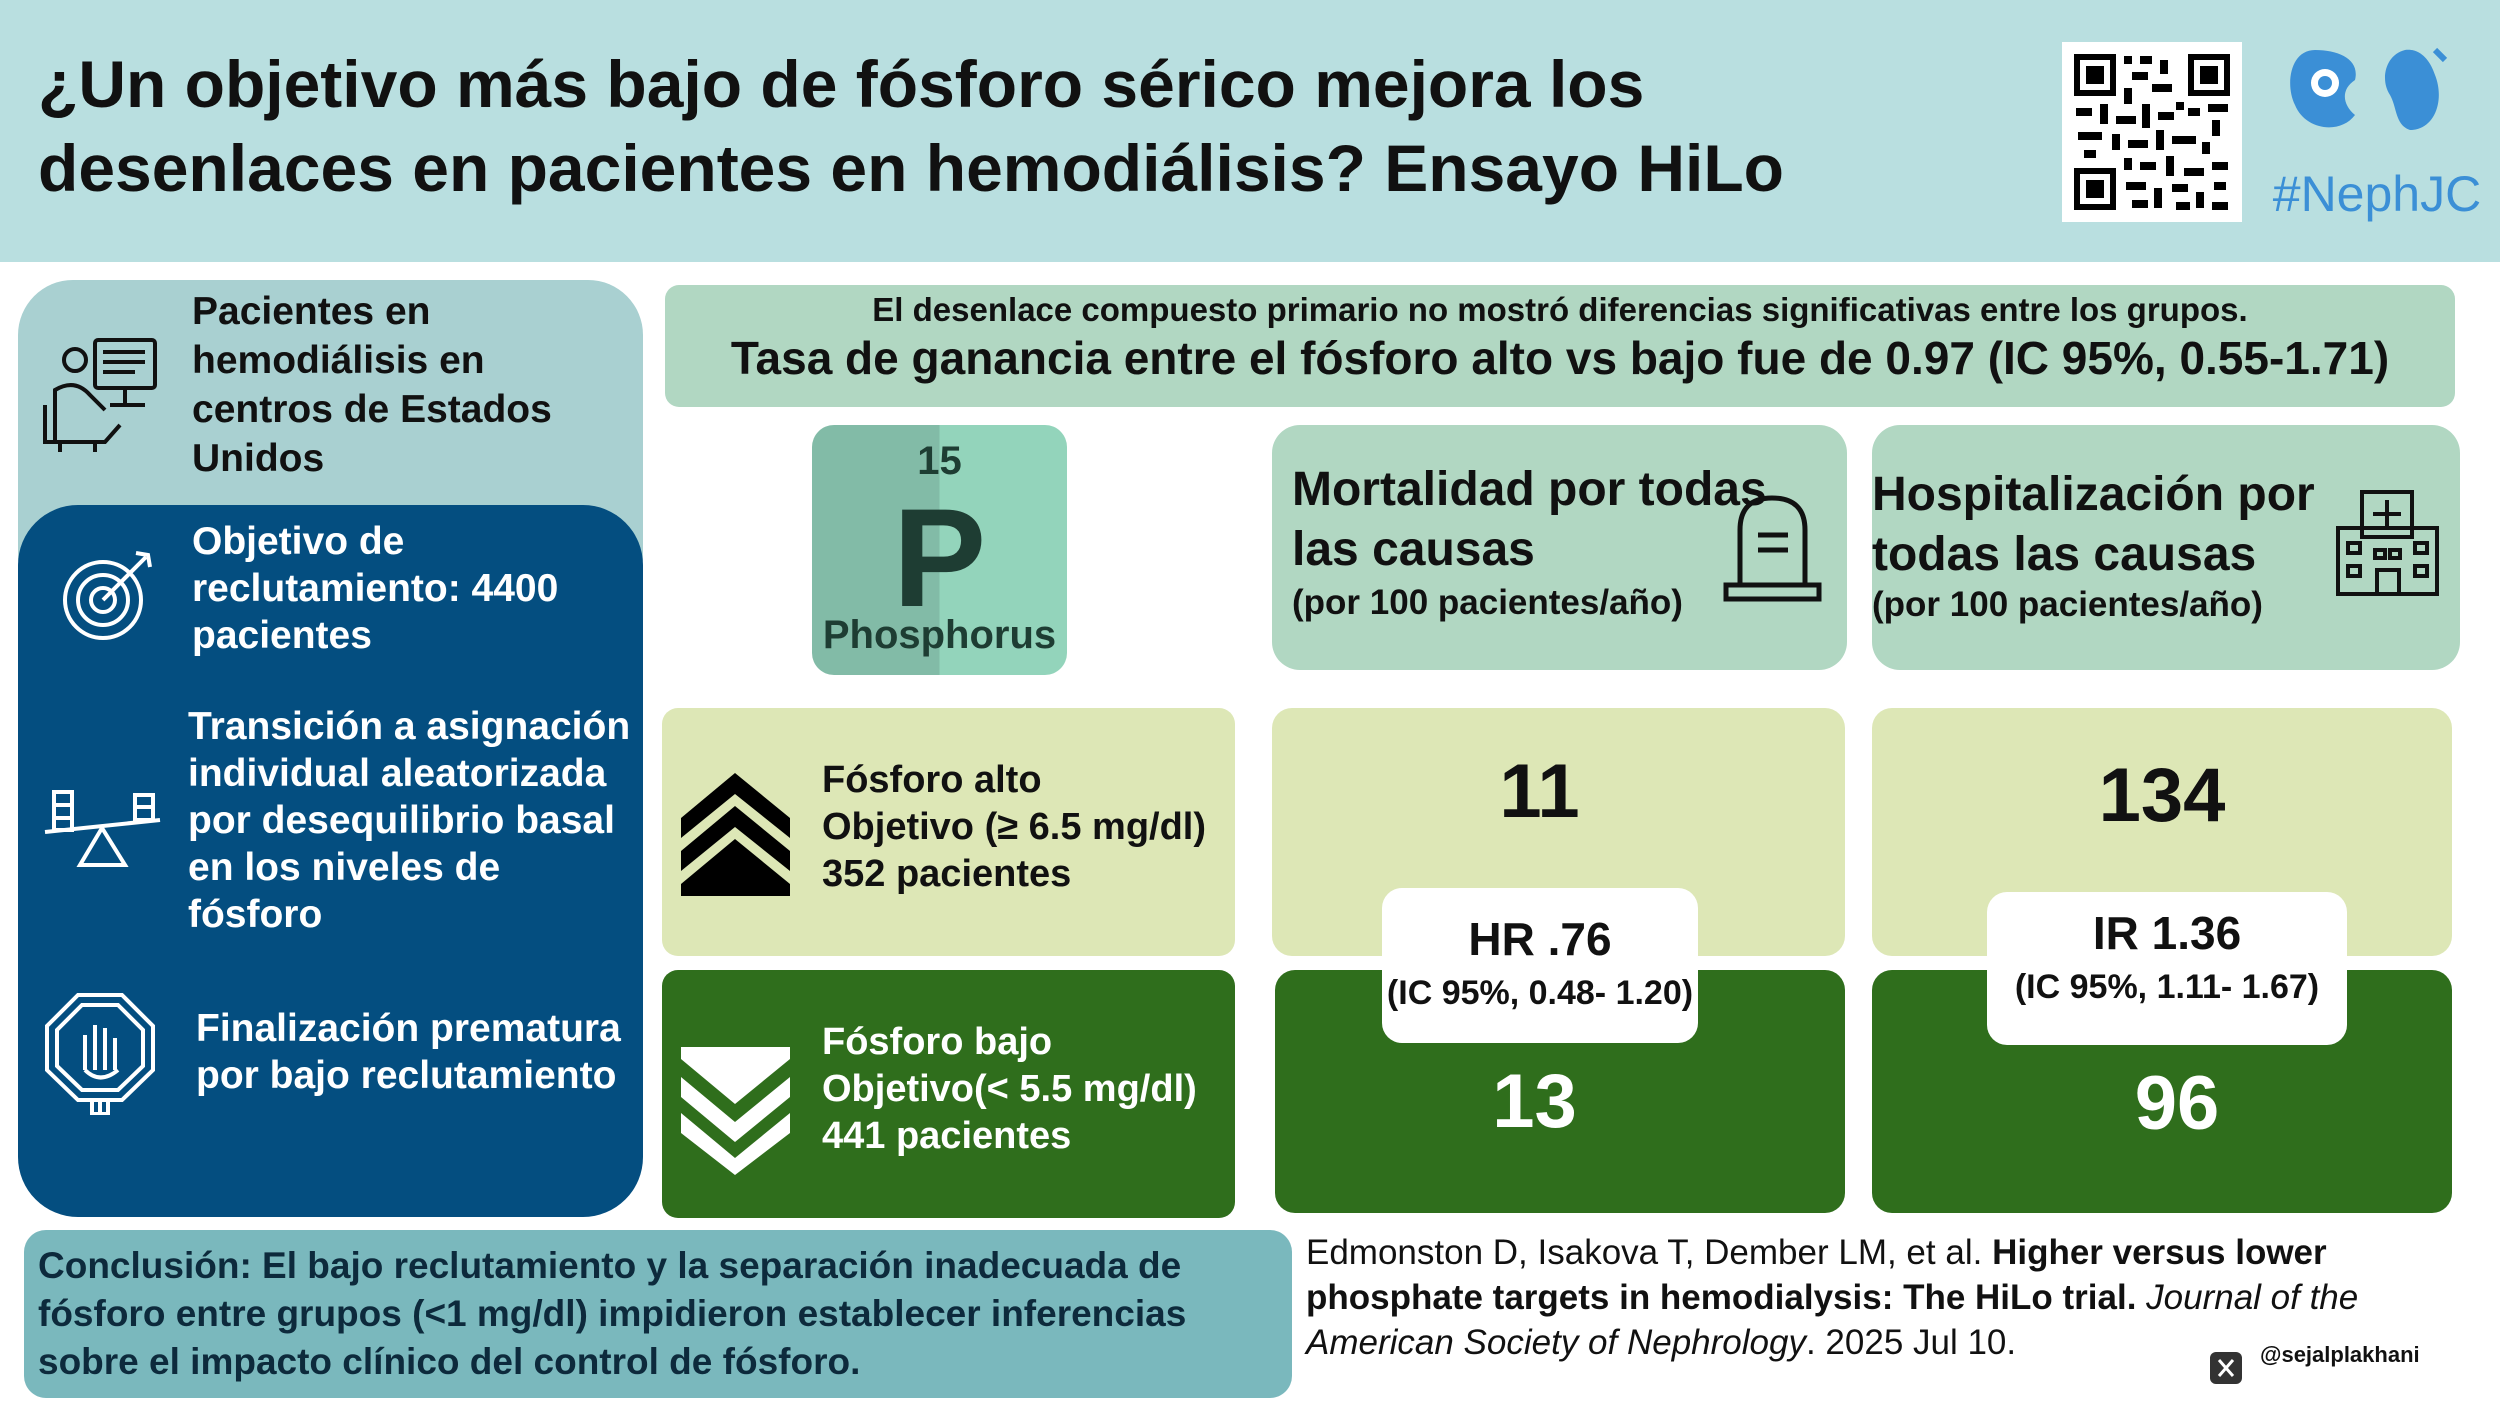 This screenshot has height=1406, width=2500. I want to click on hospitalization-unit: (por 100 pacientes/año), so click(2067, 604).